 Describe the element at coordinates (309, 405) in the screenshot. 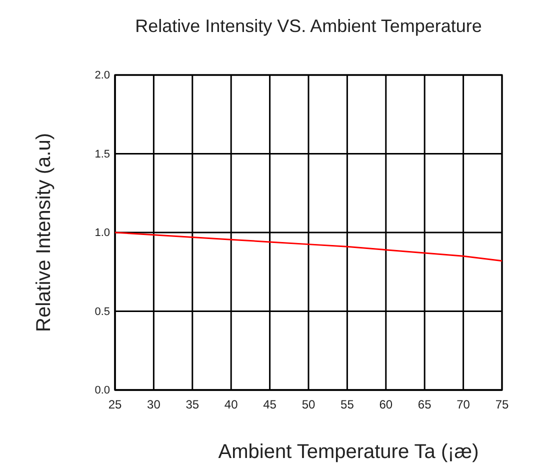

I see `x-tick-label: 50` at that location.